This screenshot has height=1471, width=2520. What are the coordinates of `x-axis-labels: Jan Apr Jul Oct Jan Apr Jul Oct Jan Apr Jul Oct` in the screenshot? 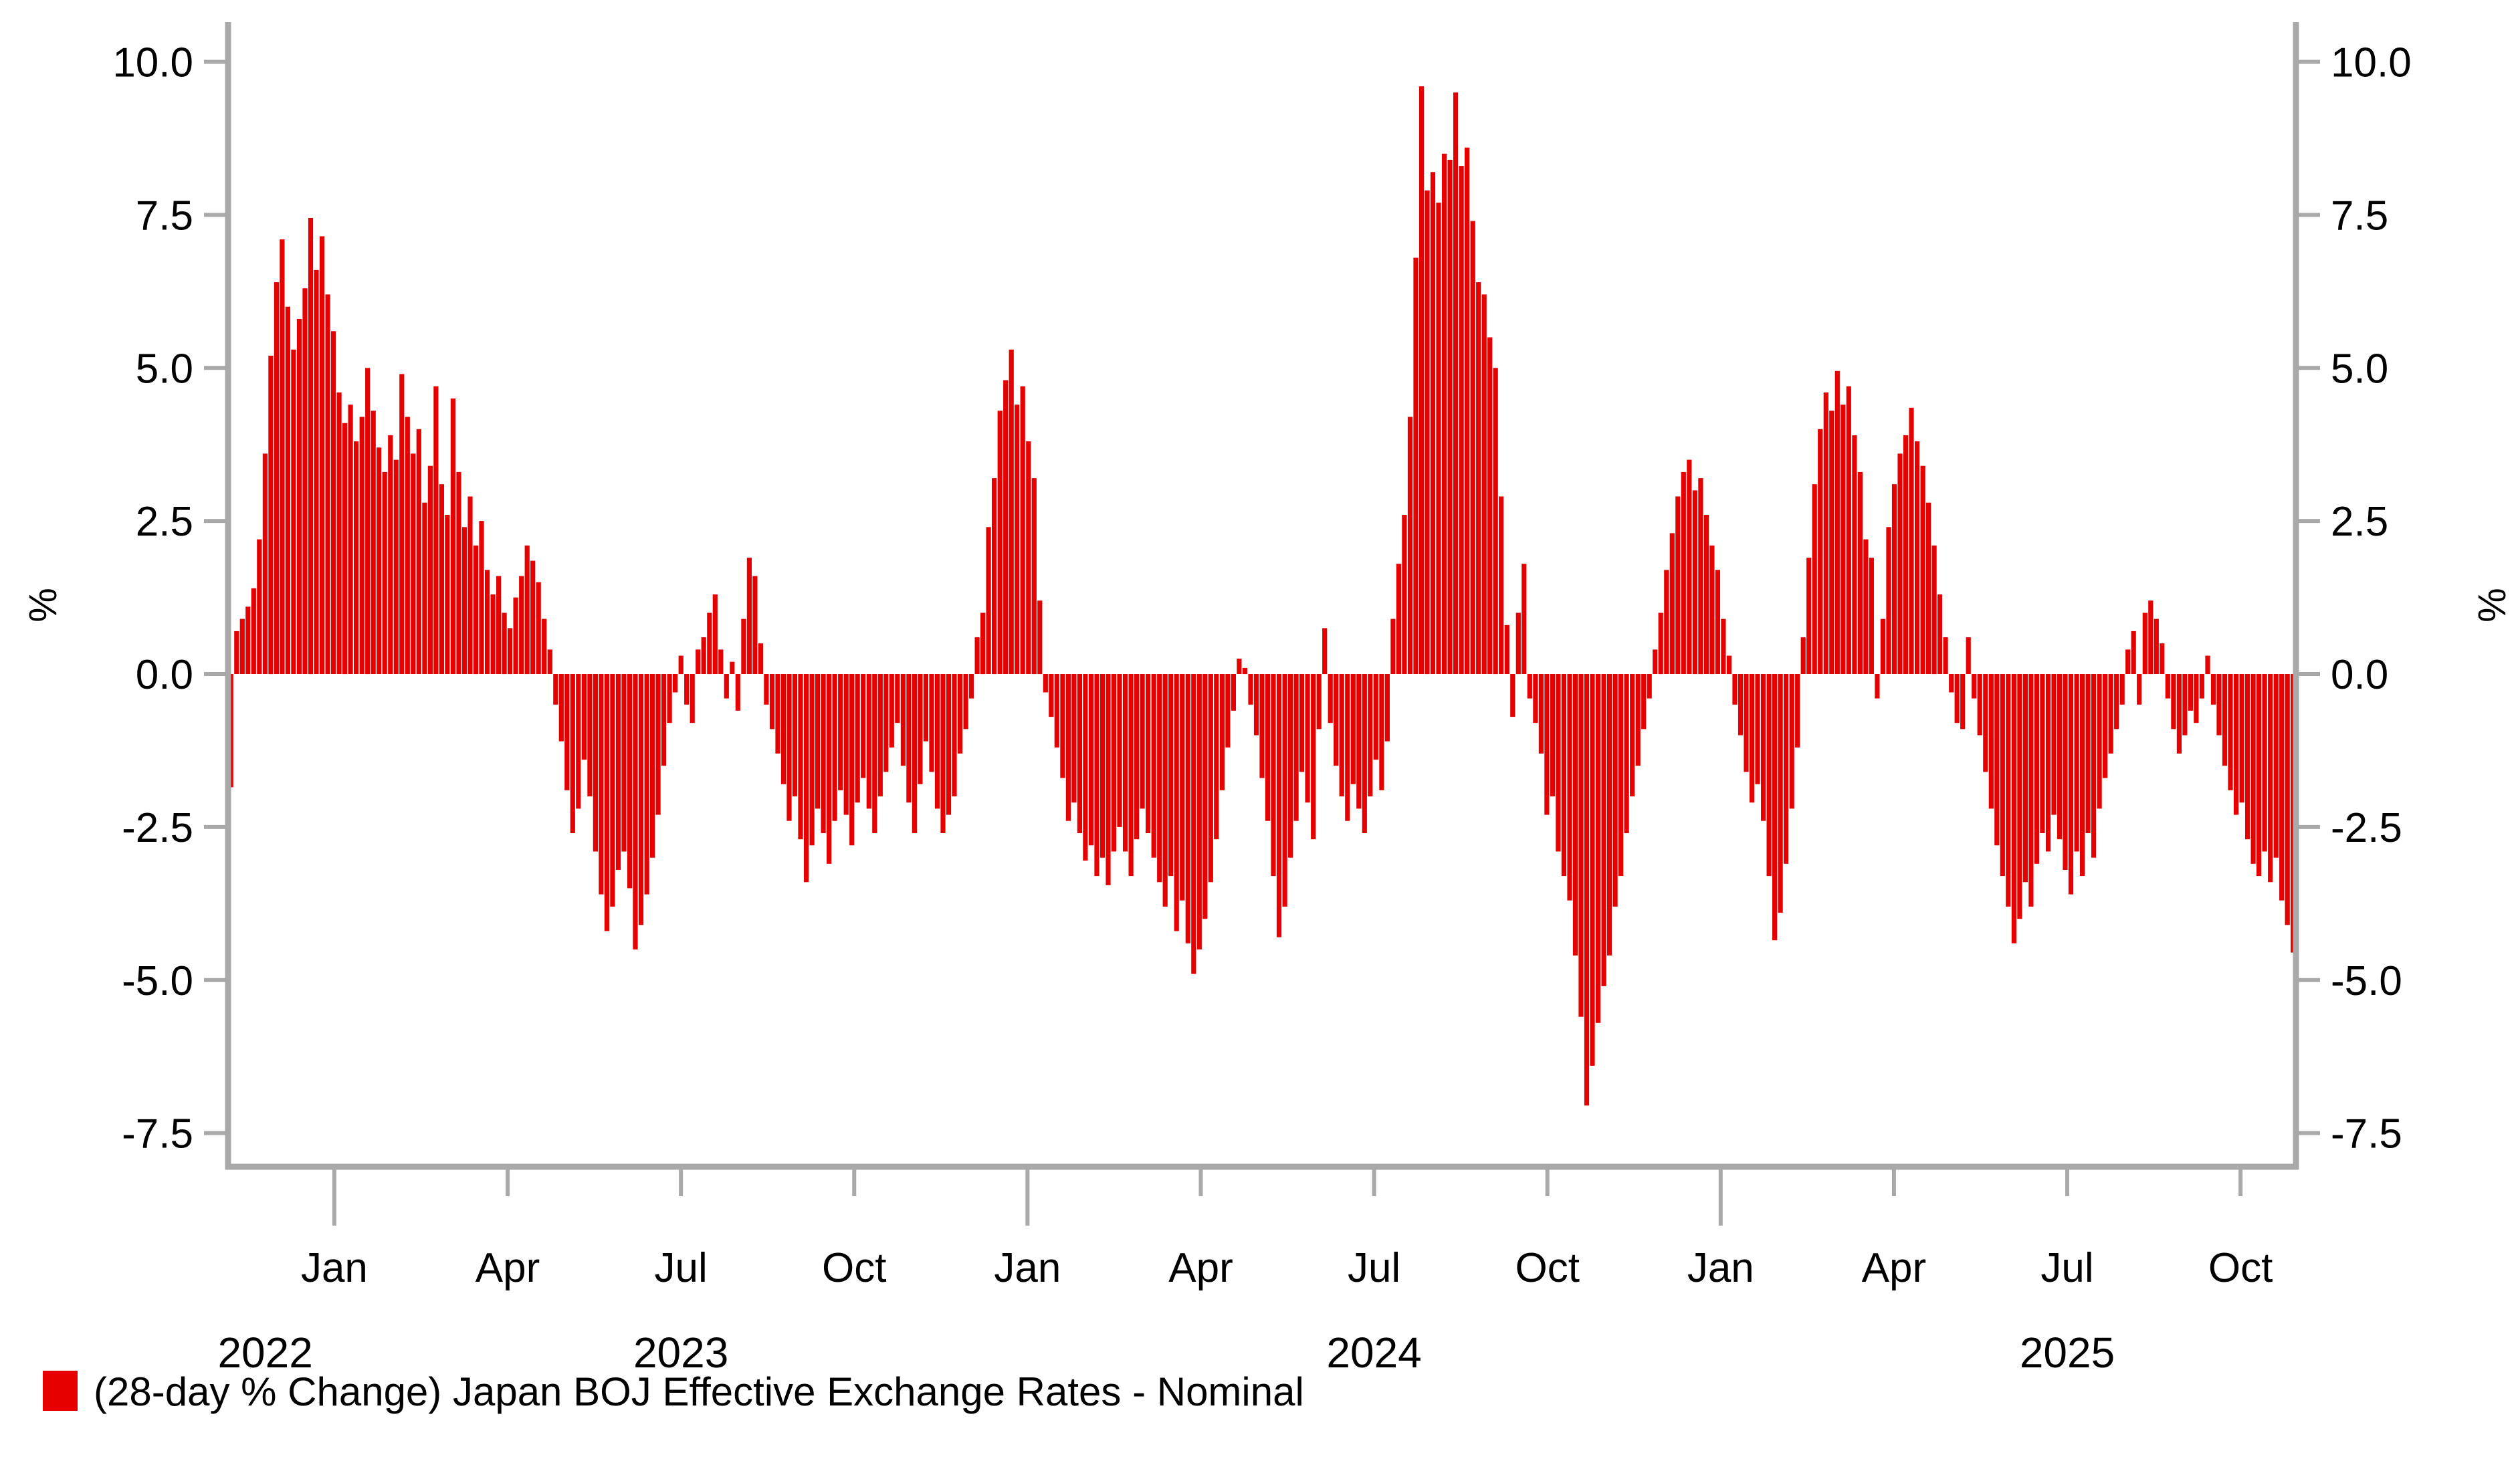 It's located at (1287, 1268).